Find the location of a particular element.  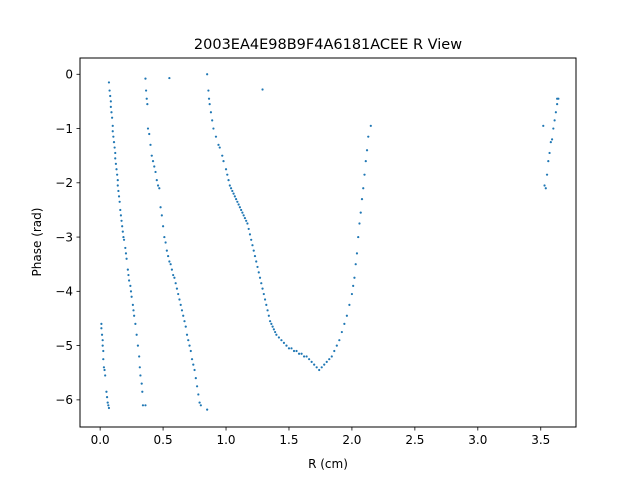

y-tick-label: −3 is located at coordinates (64, 237).